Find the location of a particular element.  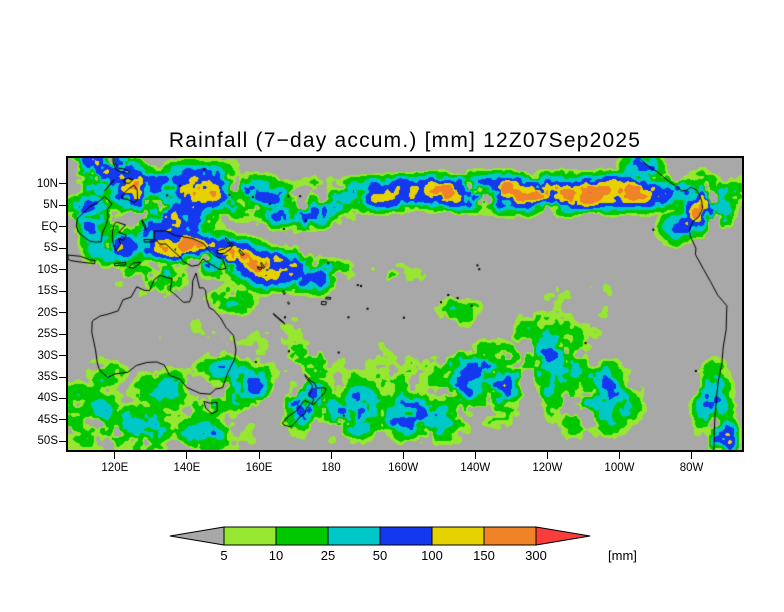

legend-threshold-label: 10 is located at coordinates (276, 555).